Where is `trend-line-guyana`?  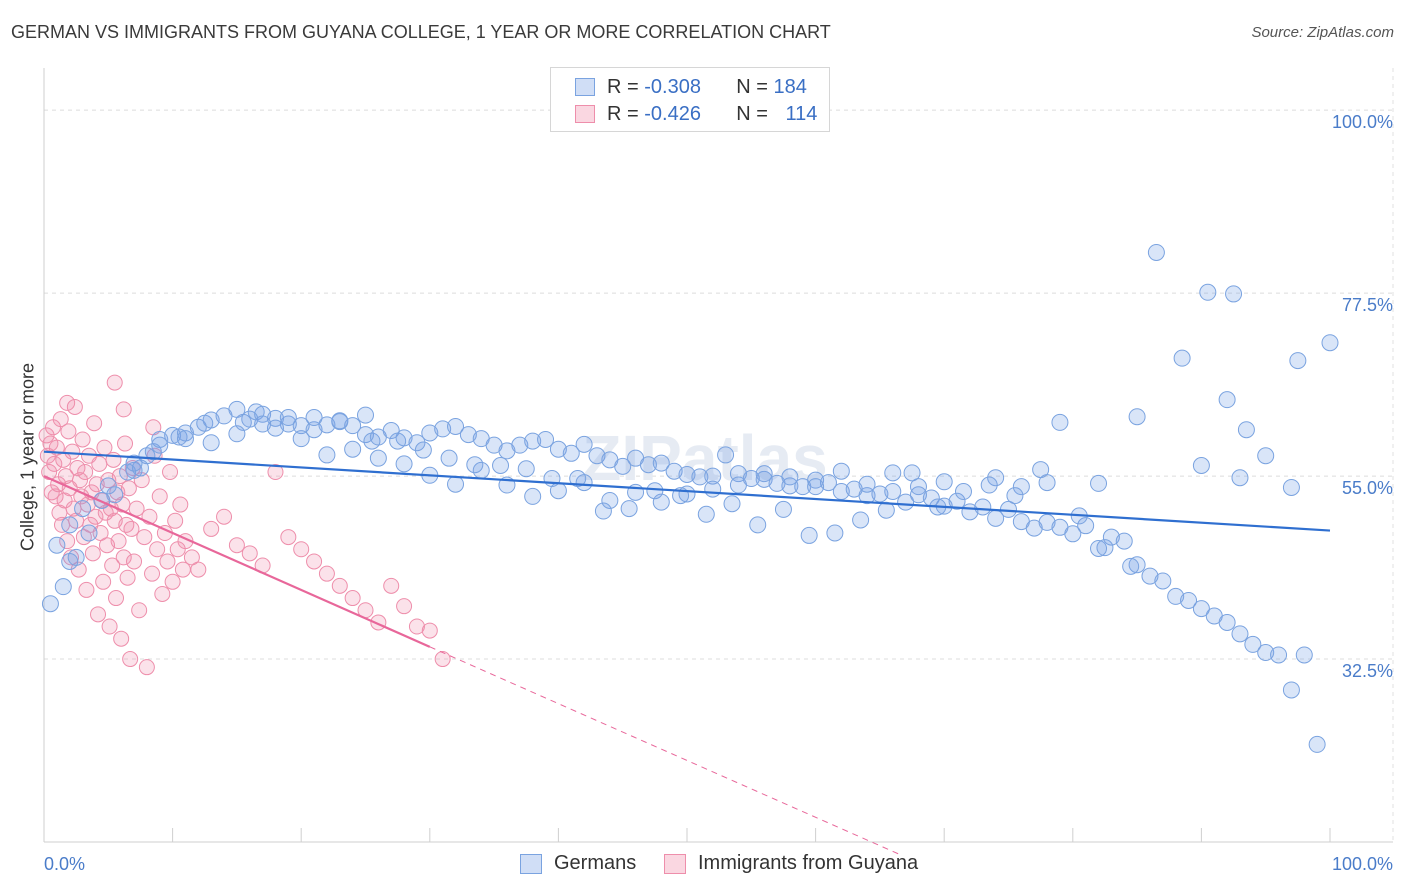 trend-line-guyana is located at coordinates (237, 561).